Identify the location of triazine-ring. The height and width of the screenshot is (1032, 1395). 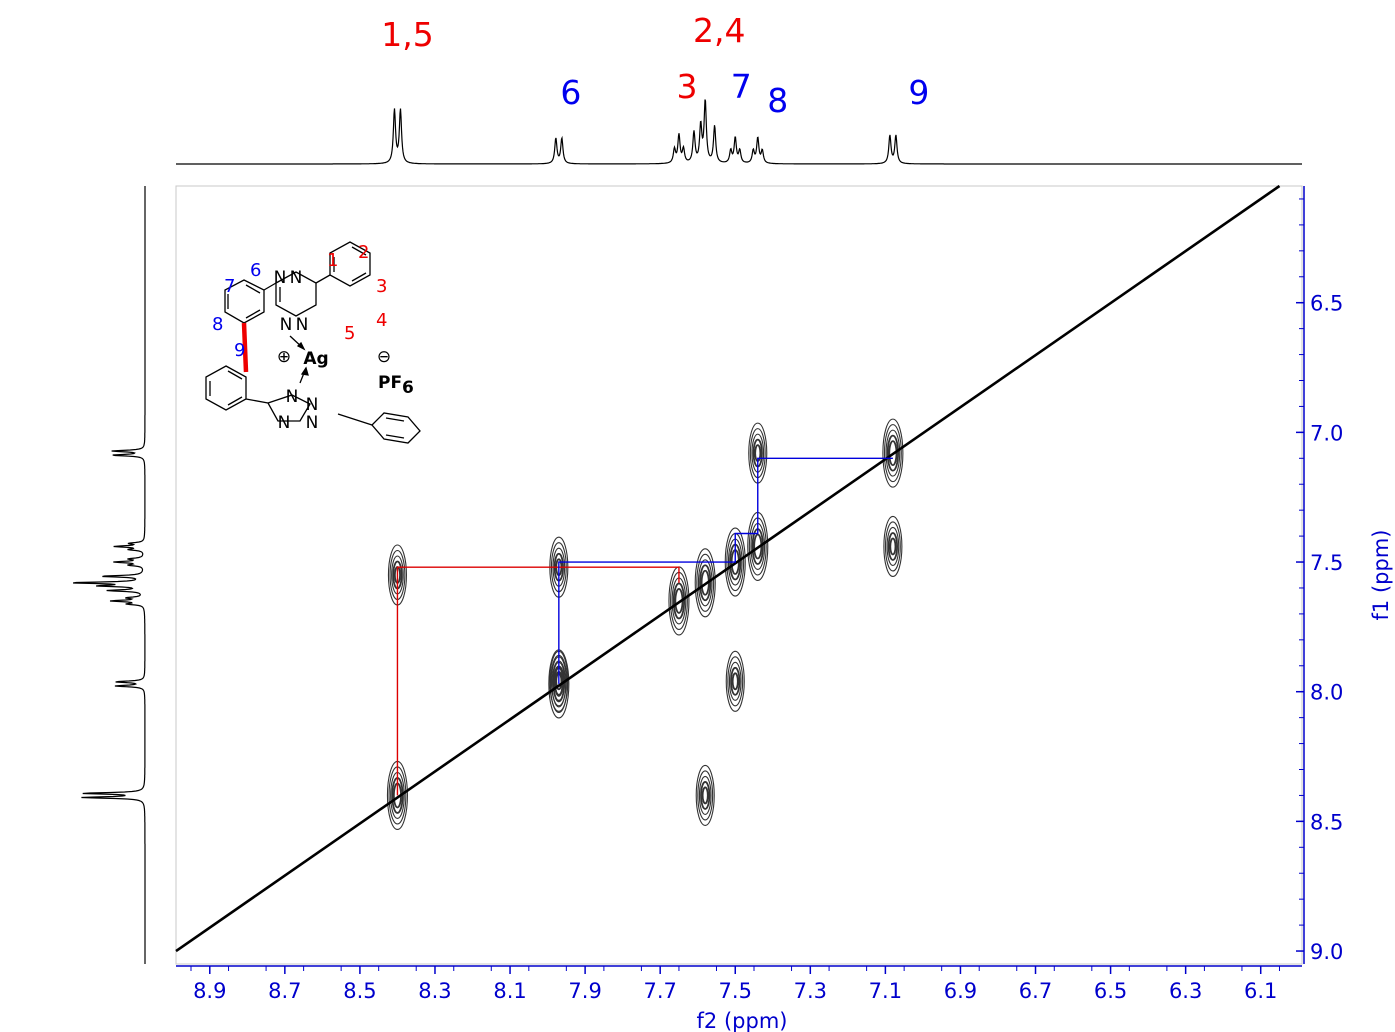
(296, 294).